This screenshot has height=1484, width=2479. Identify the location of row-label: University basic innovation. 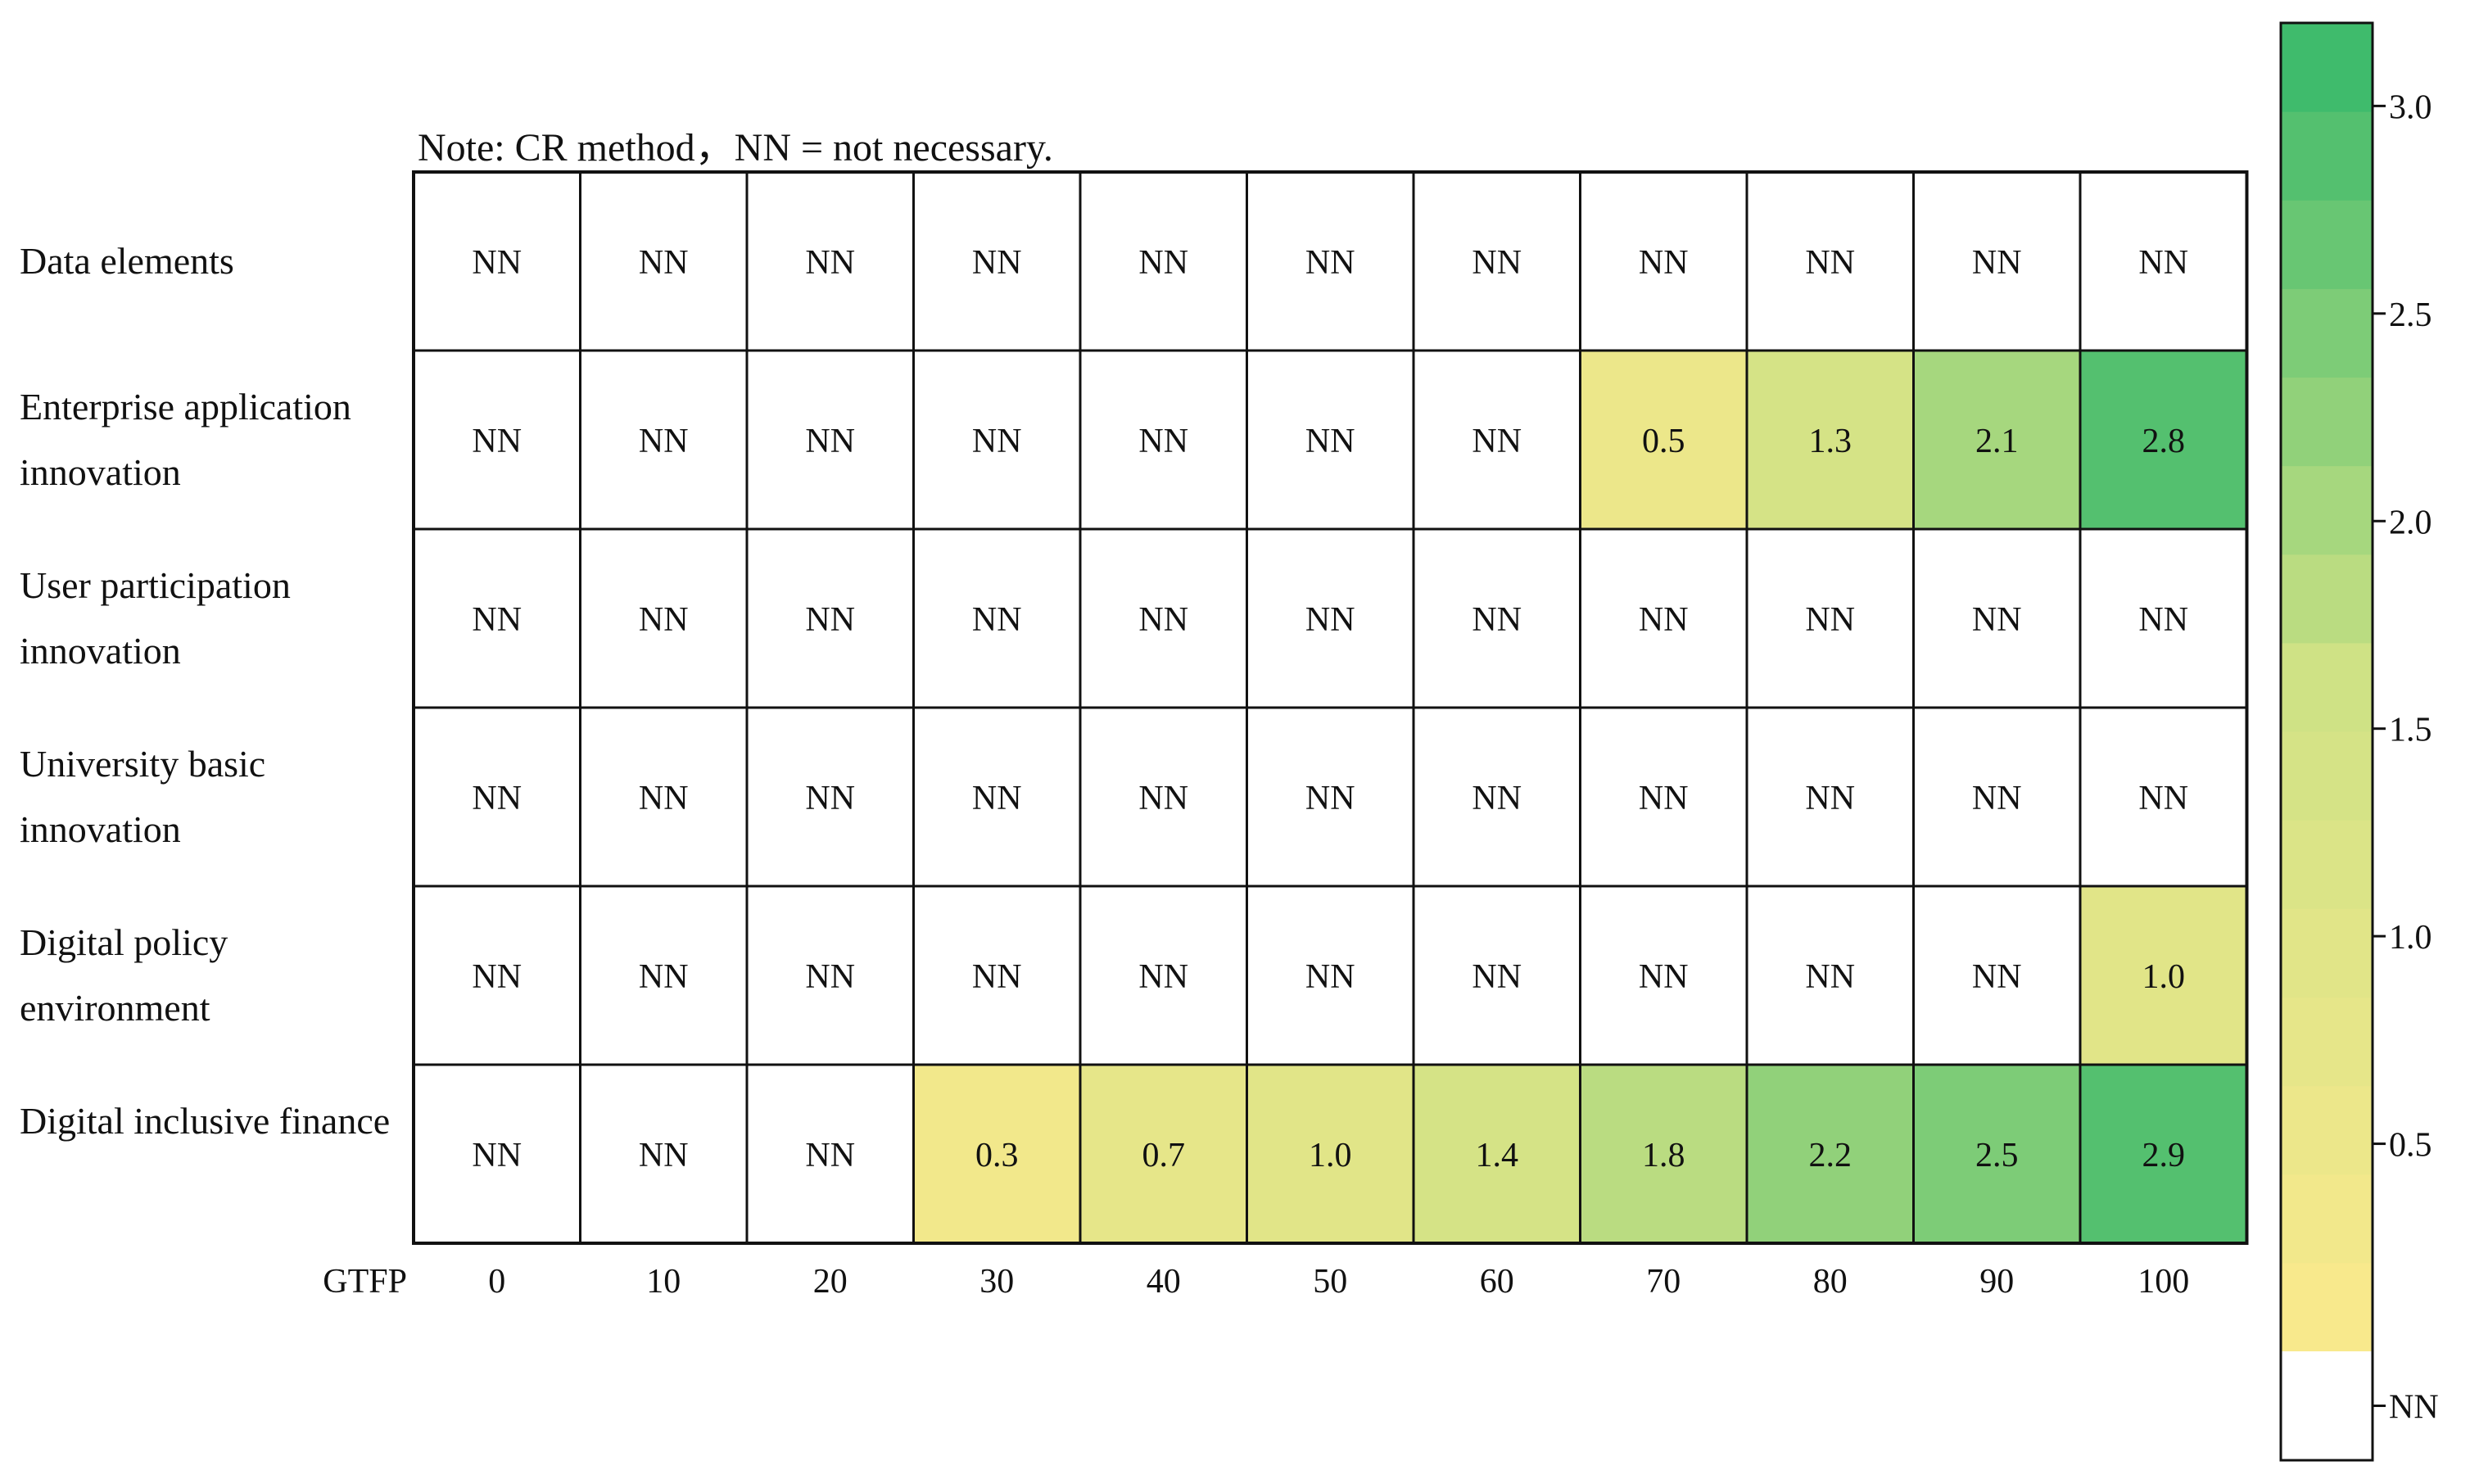
(143, 796).